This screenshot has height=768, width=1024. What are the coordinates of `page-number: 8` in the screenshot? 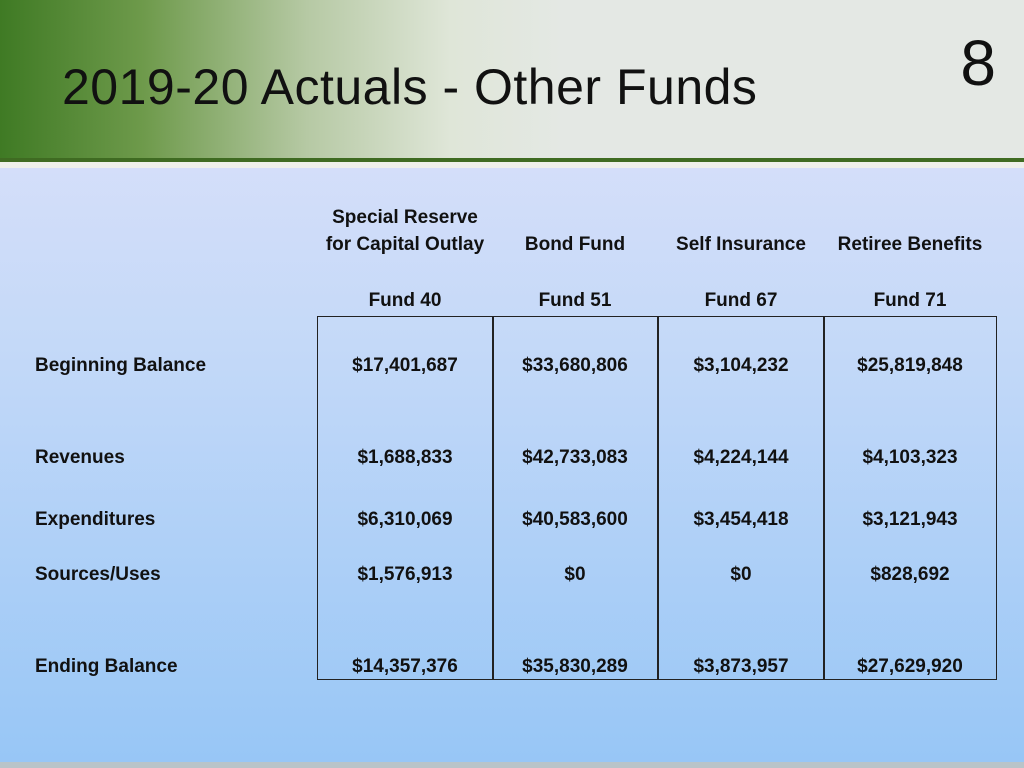 It's located at (978, 63).